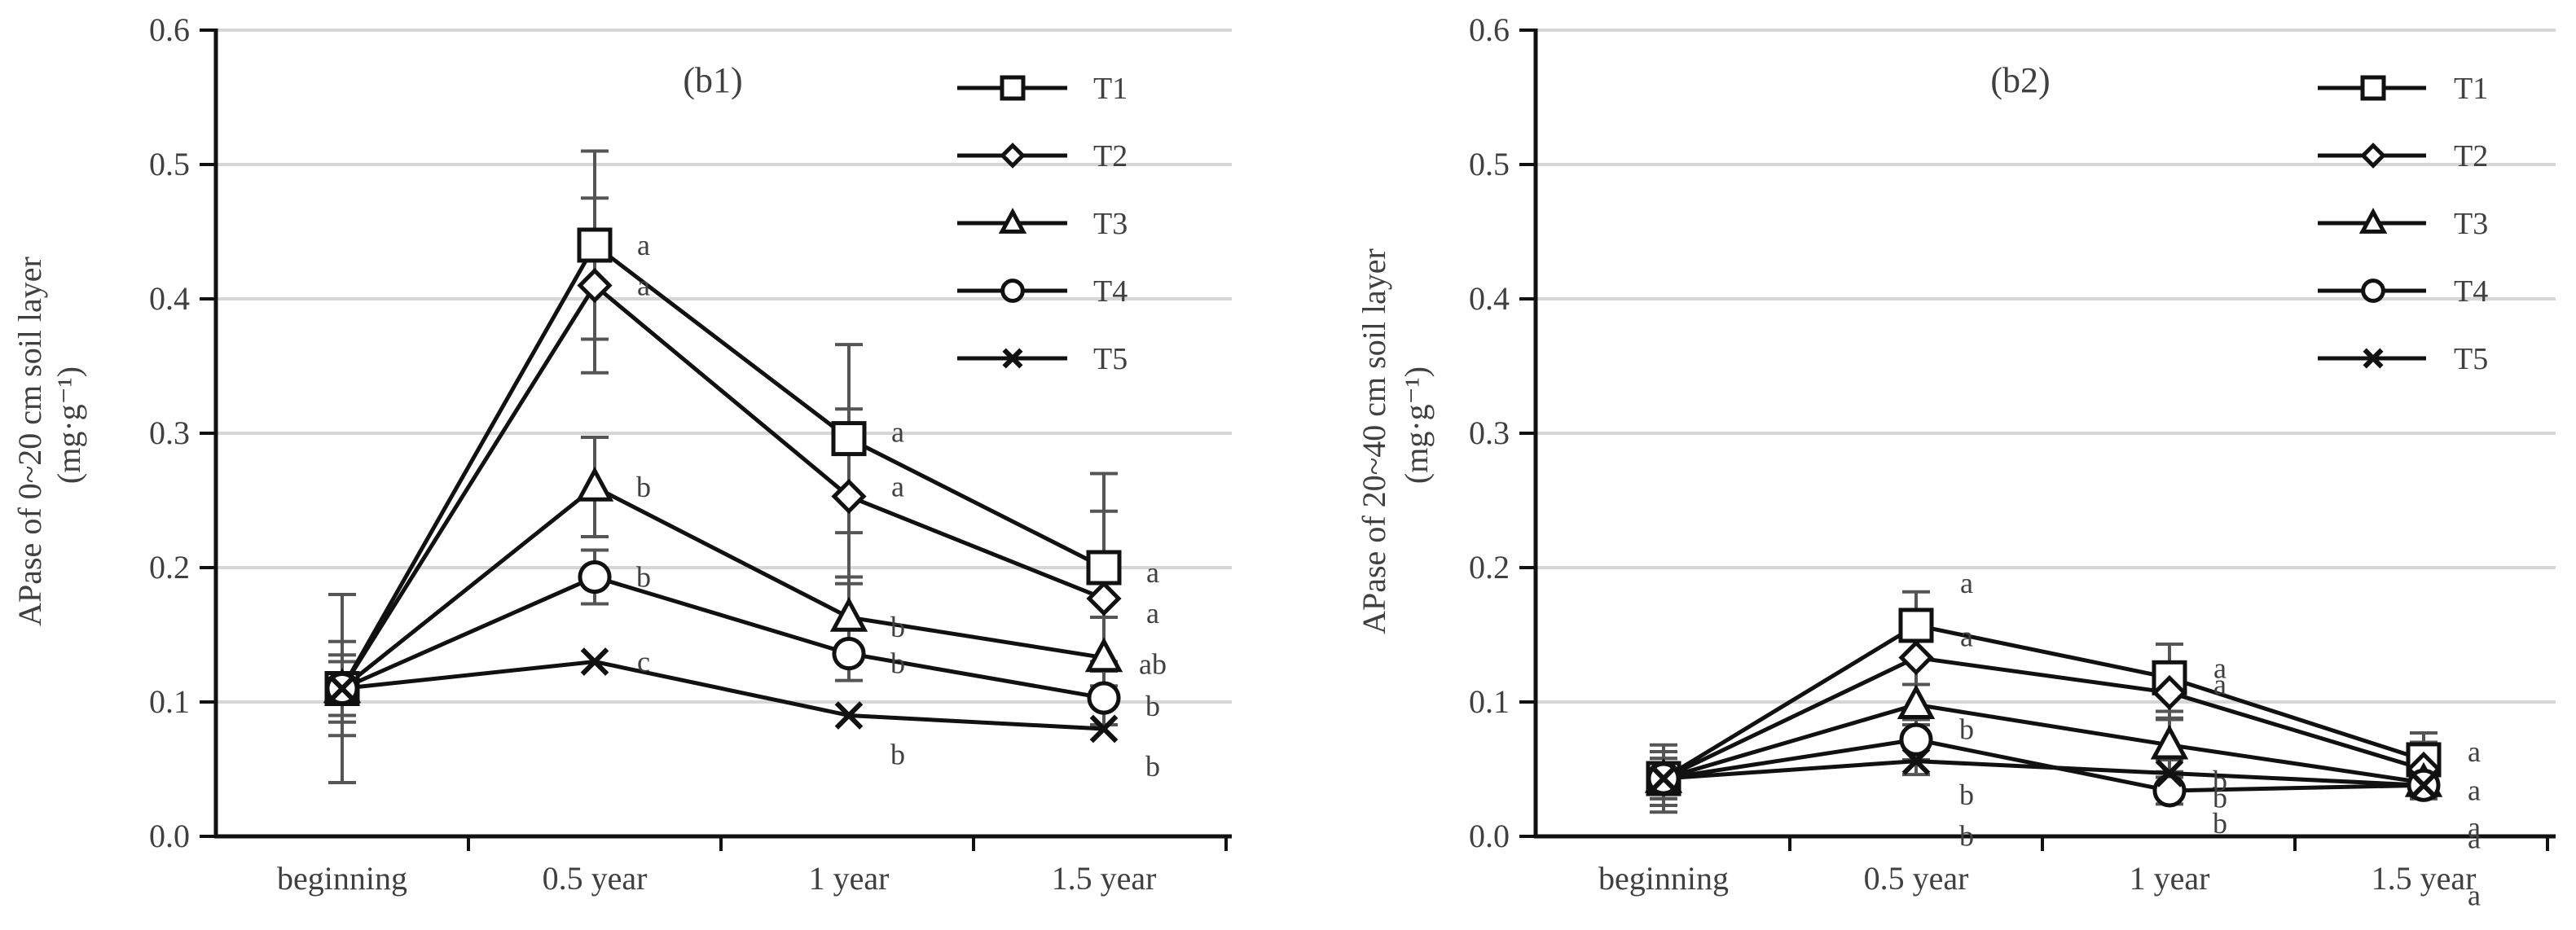 Image resolution: width=2576 pixels, height=930 pixels. I want to click on y-axis-title: APase of 0~20 cm soil layer, so click(29, 441).